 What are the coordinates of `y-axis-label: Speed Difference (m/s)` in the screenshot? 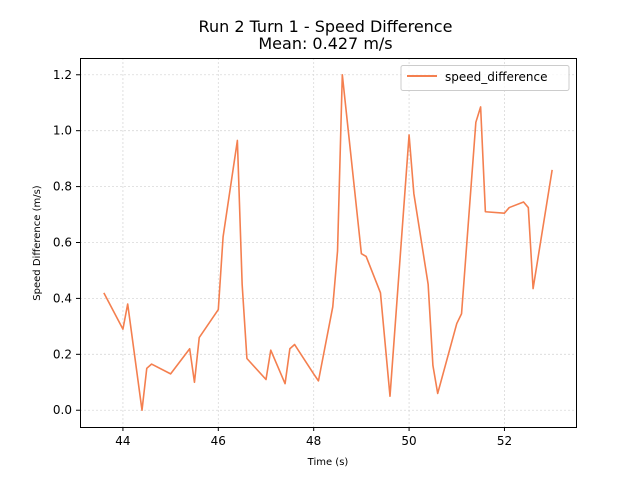 It's located at (37, 242).